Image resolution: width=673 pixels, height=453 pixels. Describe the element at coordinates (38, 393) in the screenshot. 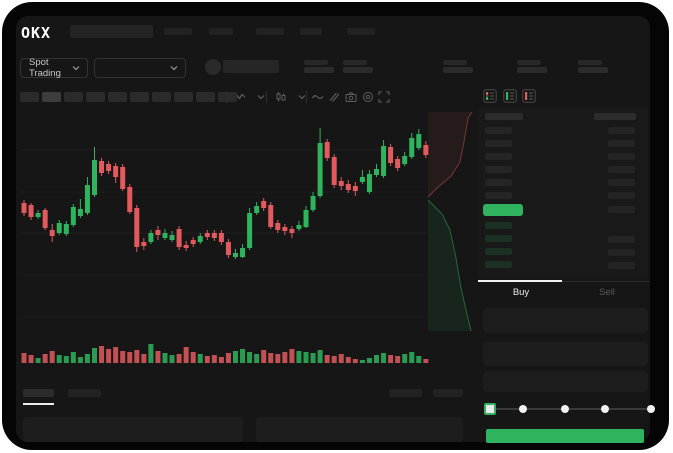

I see `bottom-tab-open-orders` at that location.